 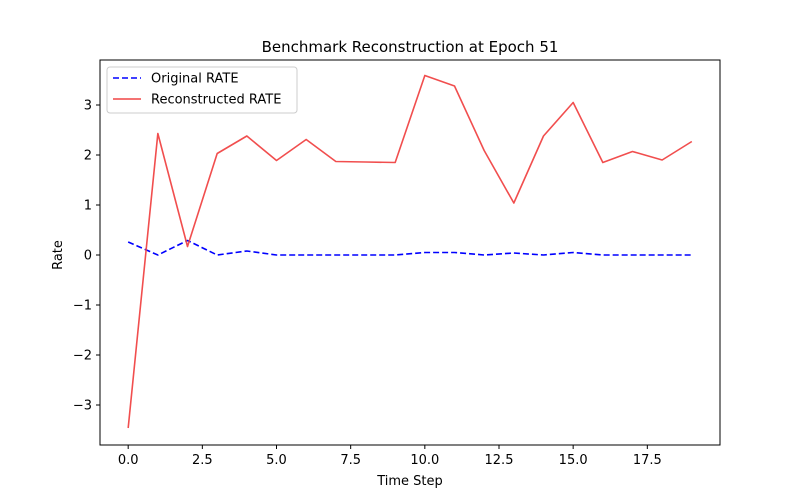 What do you see at coordinates (216, 100) in the screenshot?
I see `legend-label: Reconstructed RATE` at bounding box center [216, 100].